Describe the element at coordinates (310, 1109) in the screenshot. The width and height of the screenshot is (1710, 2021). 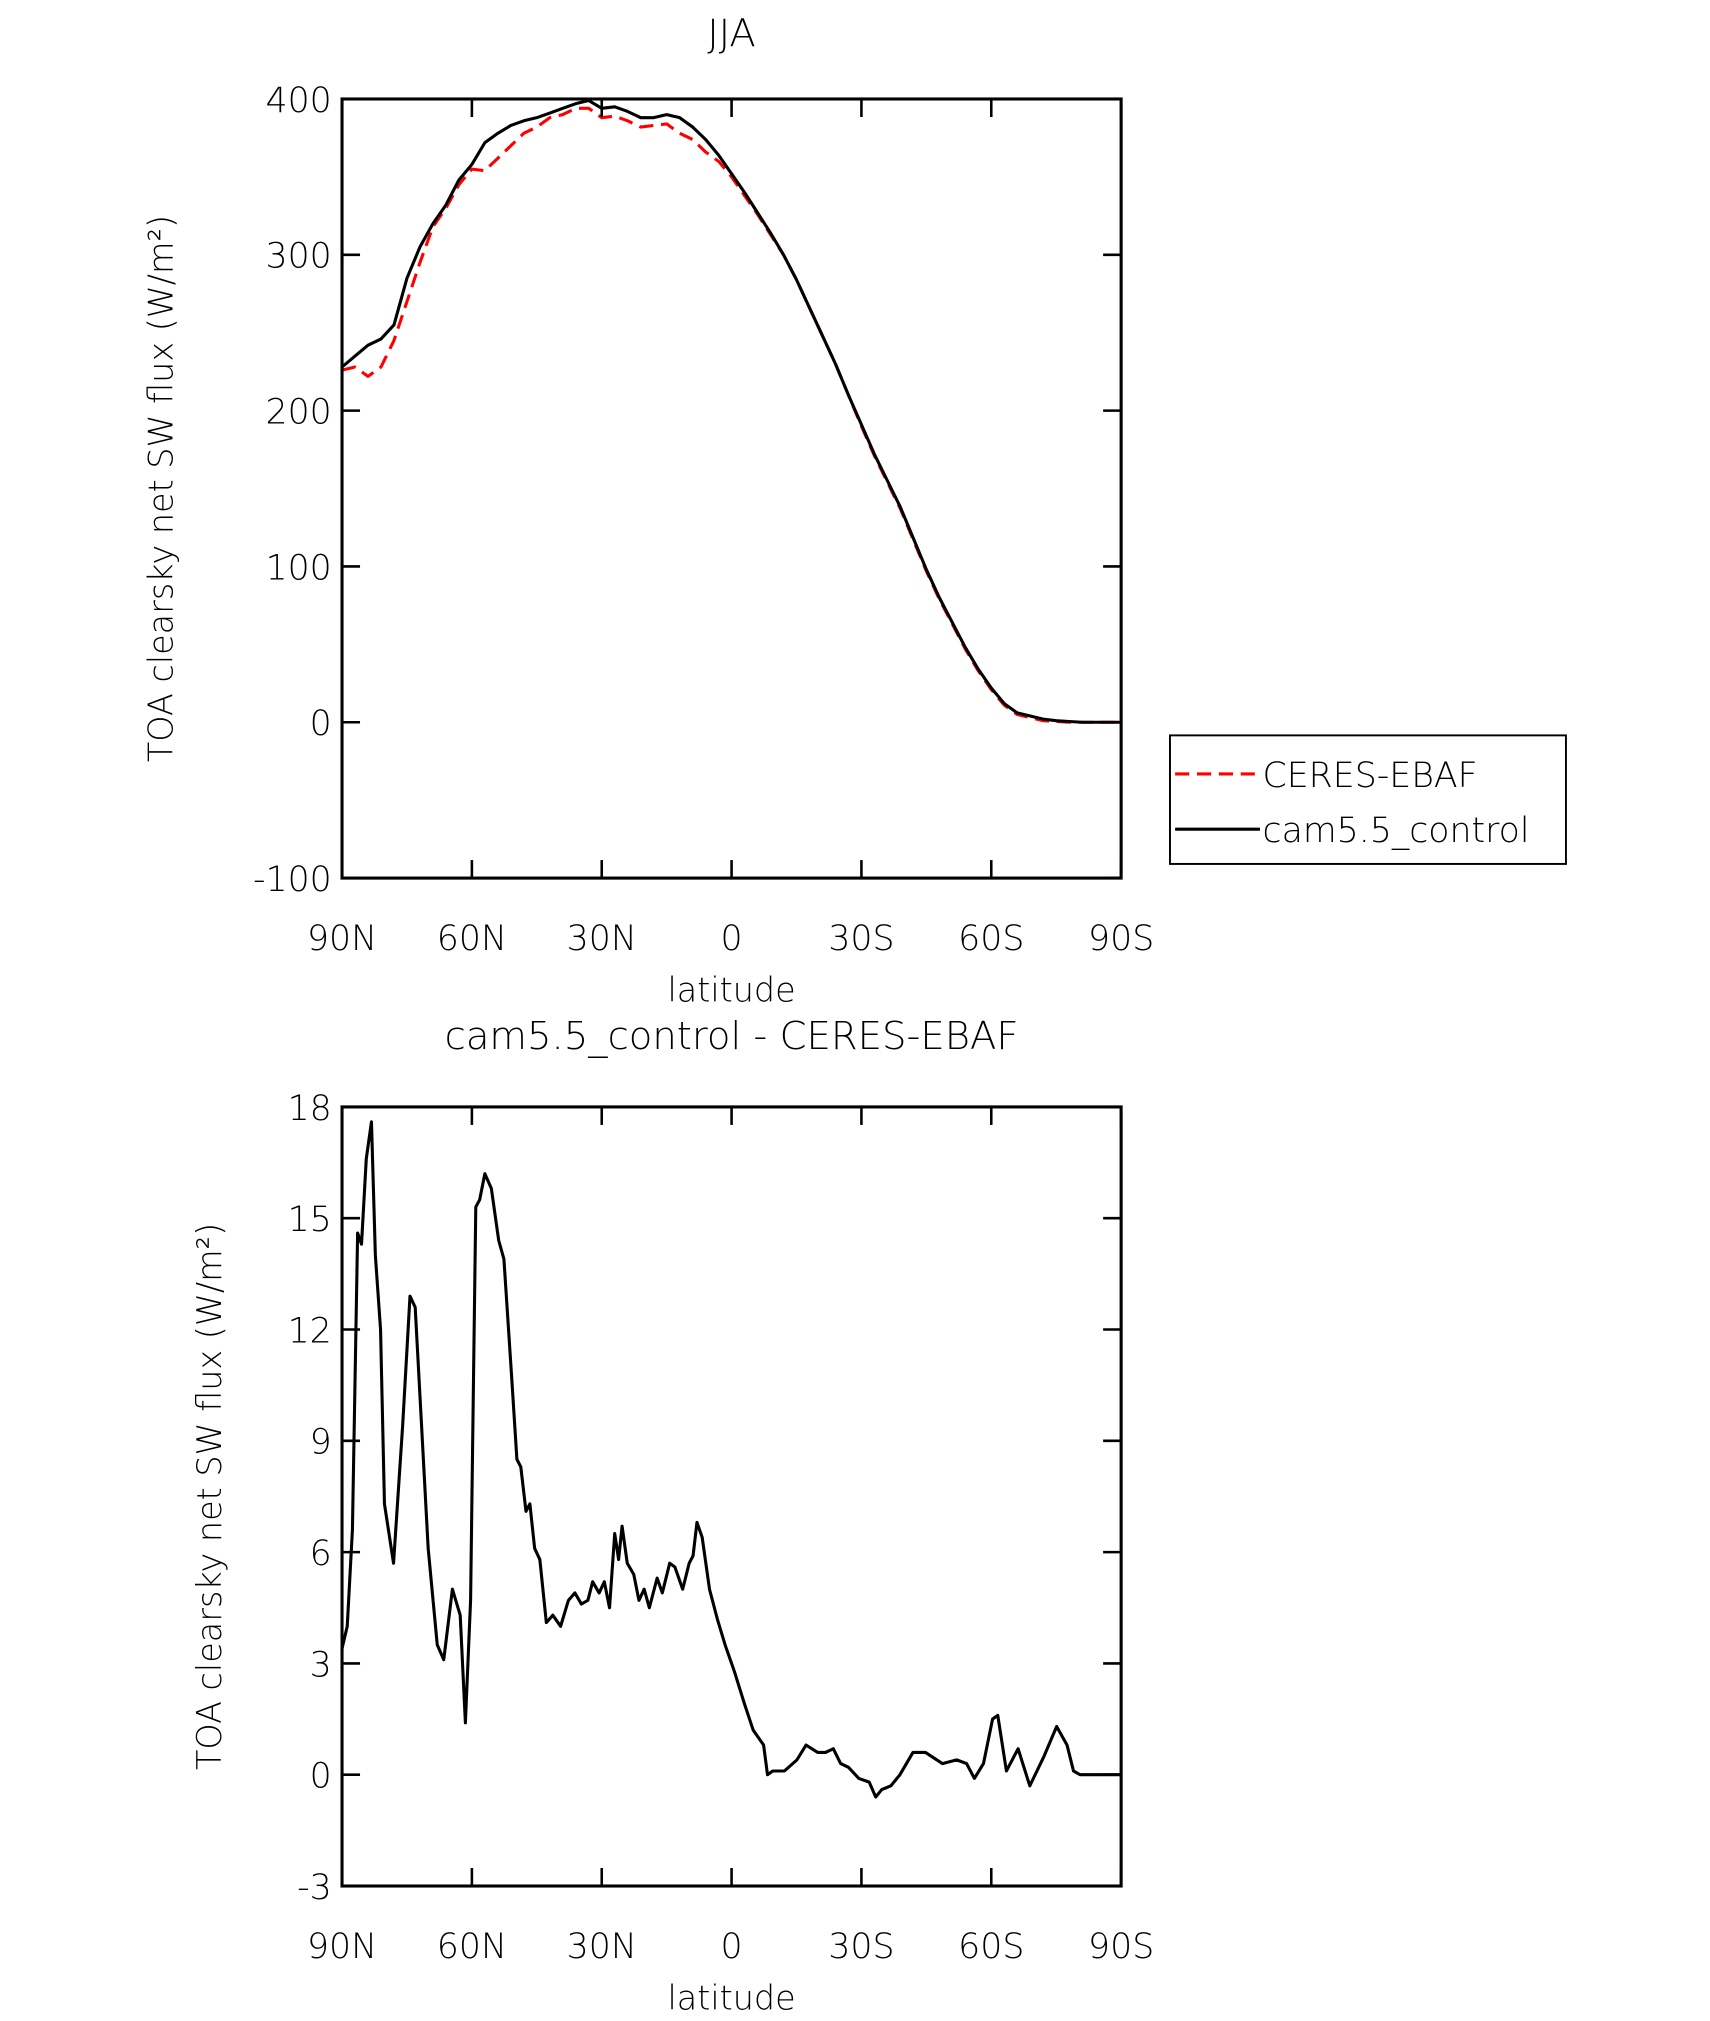
I see `y-tick-label: 18` at that location.